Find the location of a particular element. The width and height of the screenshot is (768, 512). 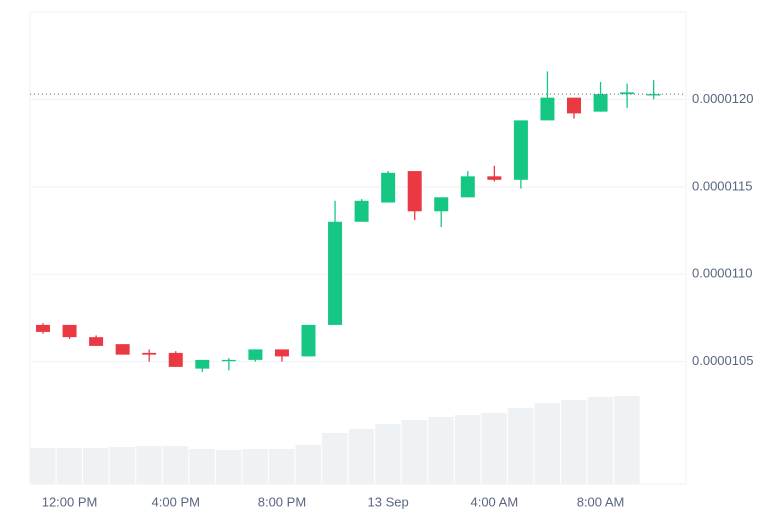

y-tick-label: 0.0000105 is located at coordinates (722, 360).